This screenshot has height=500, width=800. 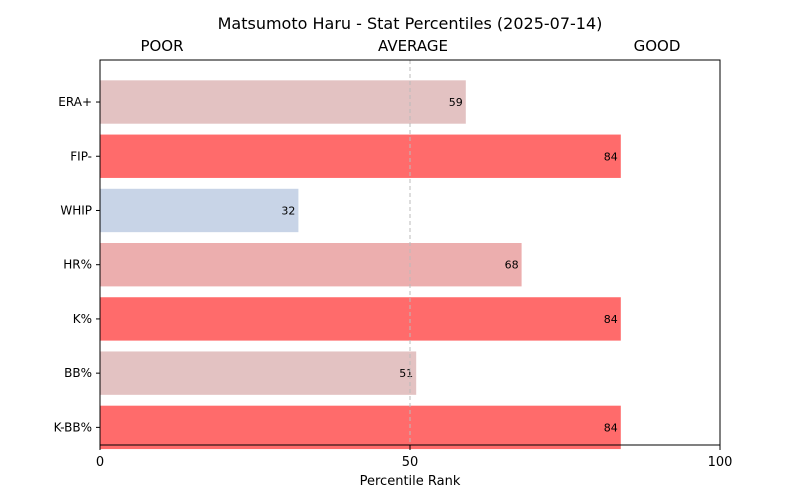 What do you see at coordinates (413, 46) in the screenshot?
I see `band-label-average: AVERAGE` at bounding box center [413, 46].